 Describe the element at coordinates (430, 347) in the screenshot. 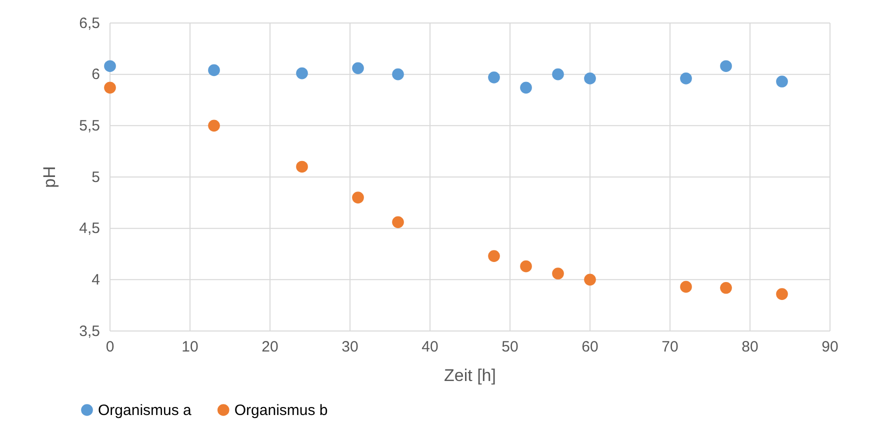

I see `x-tick-label: 40` at that location.